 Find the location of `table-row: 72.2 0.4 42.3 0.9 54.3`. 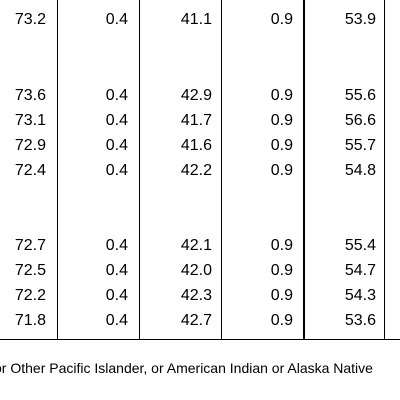

table-row: 72.2 0.4 42.3 0.9 54.3 is located at coordinates (200, 296).